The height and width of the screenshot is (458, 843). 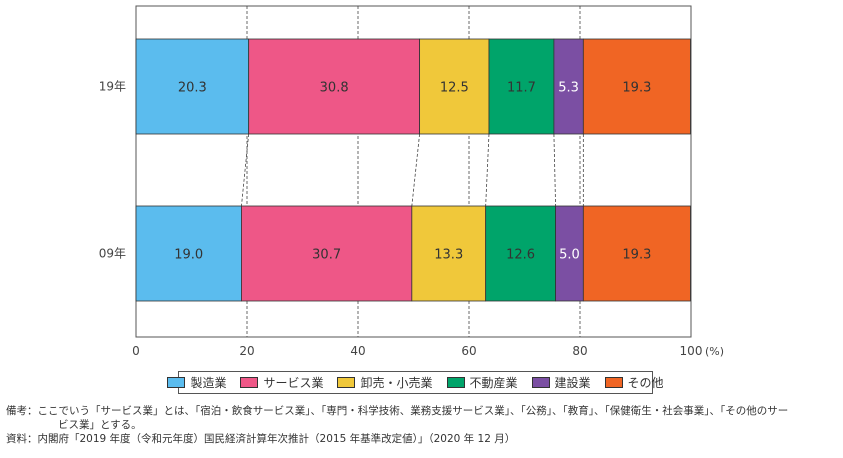 I want to click on note-remarks-cont: ビス業」とする。, so click(x=100, y=425).